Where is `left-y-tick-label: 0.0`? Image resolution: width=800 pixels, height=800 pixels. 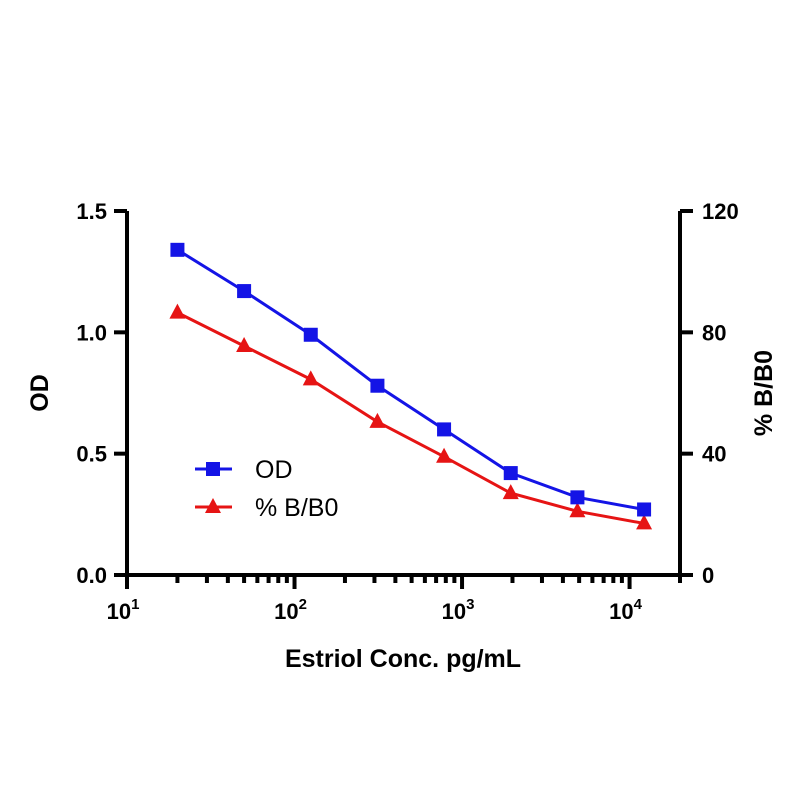 left-y-tick-label: 0.0 is located at coordinates (91, 575).